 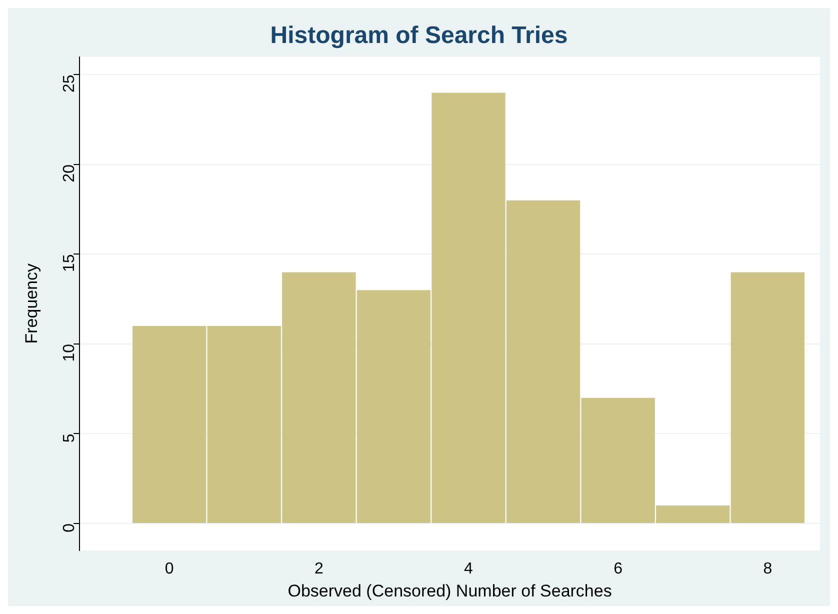 I want to click on chart-title: Histogram of Search Tries, so click(x=419, y=36).